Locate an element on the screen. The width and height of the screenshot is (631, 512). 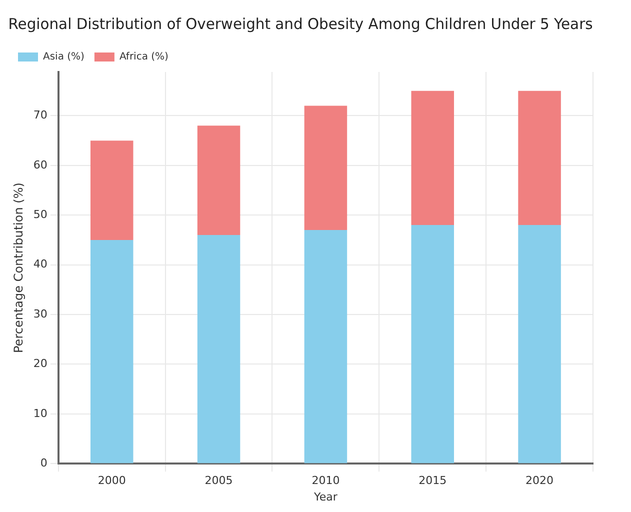
chart-title: Regional Distribution of Overweight and Obesity Among Children Under 5 Years is located at coordinates (301, 23).